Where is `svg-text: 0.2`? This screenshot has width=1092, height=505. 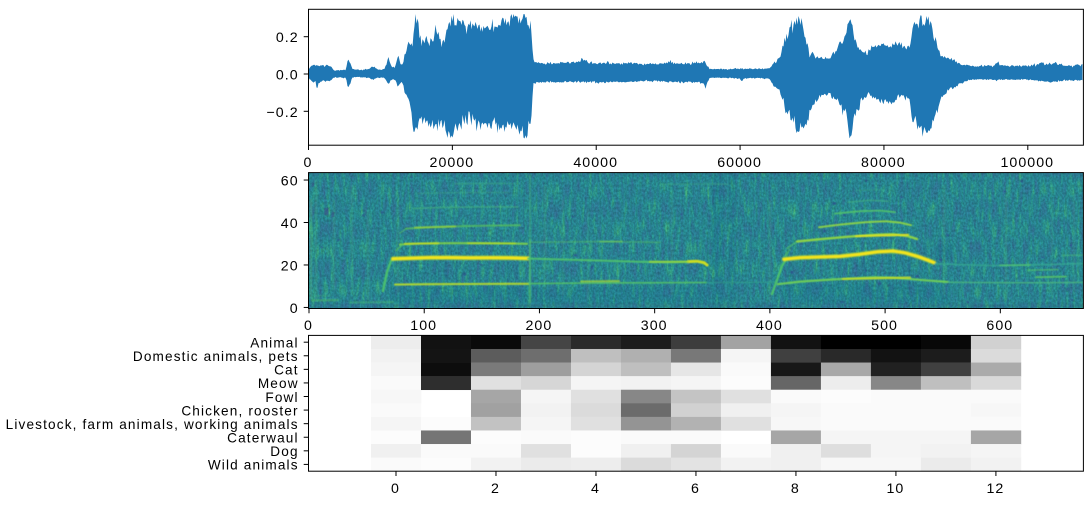 svg-text: 0.2 is located at coordinates (287, 38).